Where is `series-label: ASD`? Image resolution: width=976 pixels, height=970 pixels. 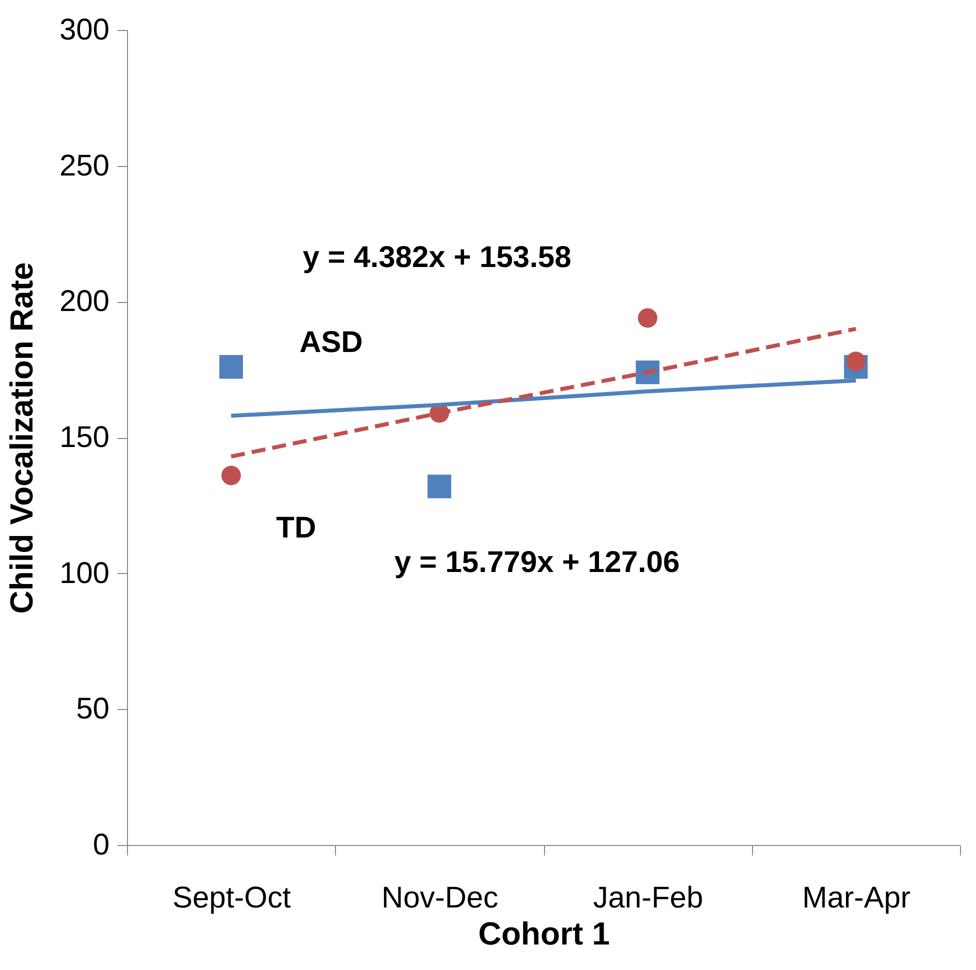 series-label: ASD is located at coordinates (331, 342).